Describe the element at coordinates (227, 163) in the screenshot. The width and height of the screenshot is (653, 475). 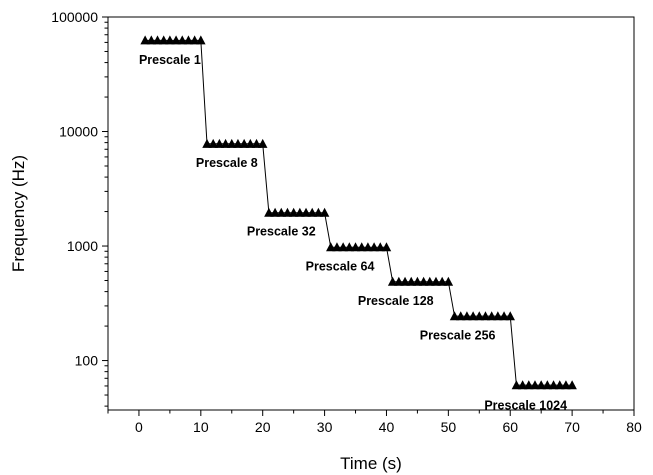
I see `prescale-annotation: Prescale 8` at that location.